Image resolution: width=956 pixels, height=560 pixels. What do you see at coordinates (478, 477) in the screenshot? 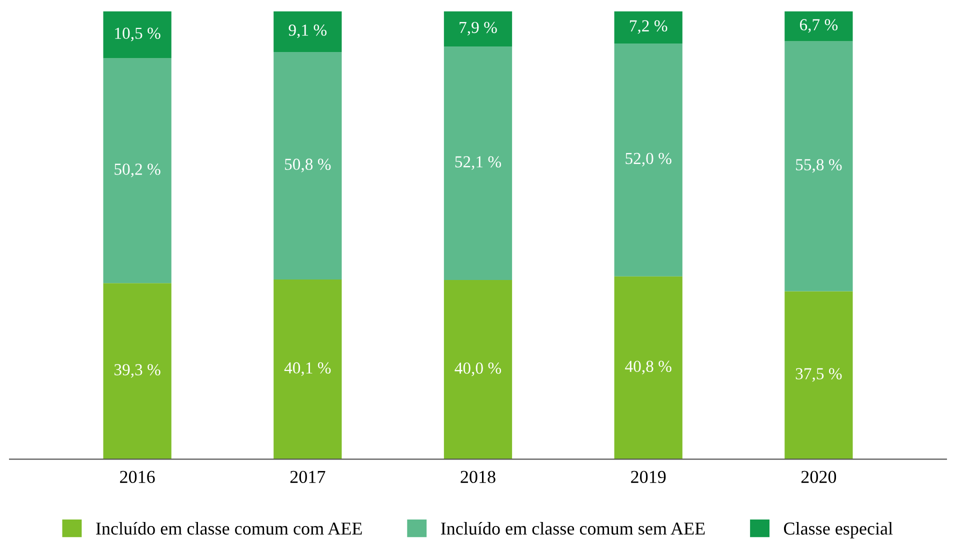
I see `x-tick-label: 2018` at bounding box center [478, 477].